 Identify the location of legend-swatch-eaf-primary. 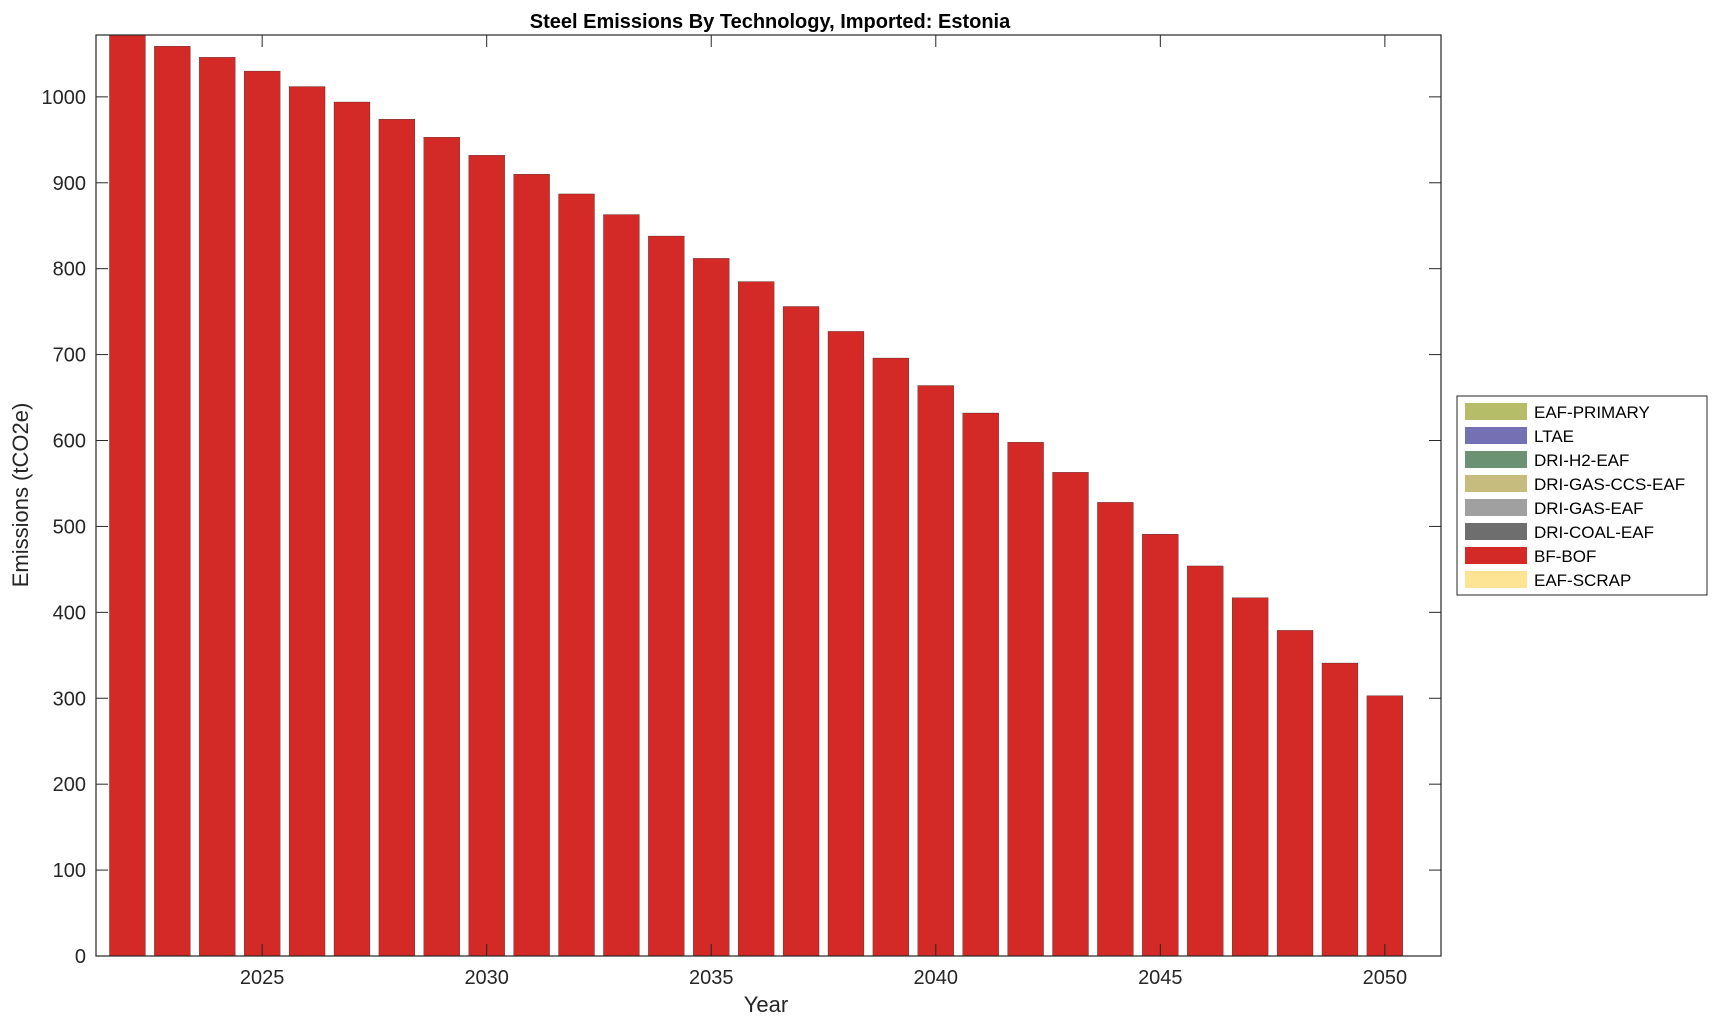
(1496, 411).